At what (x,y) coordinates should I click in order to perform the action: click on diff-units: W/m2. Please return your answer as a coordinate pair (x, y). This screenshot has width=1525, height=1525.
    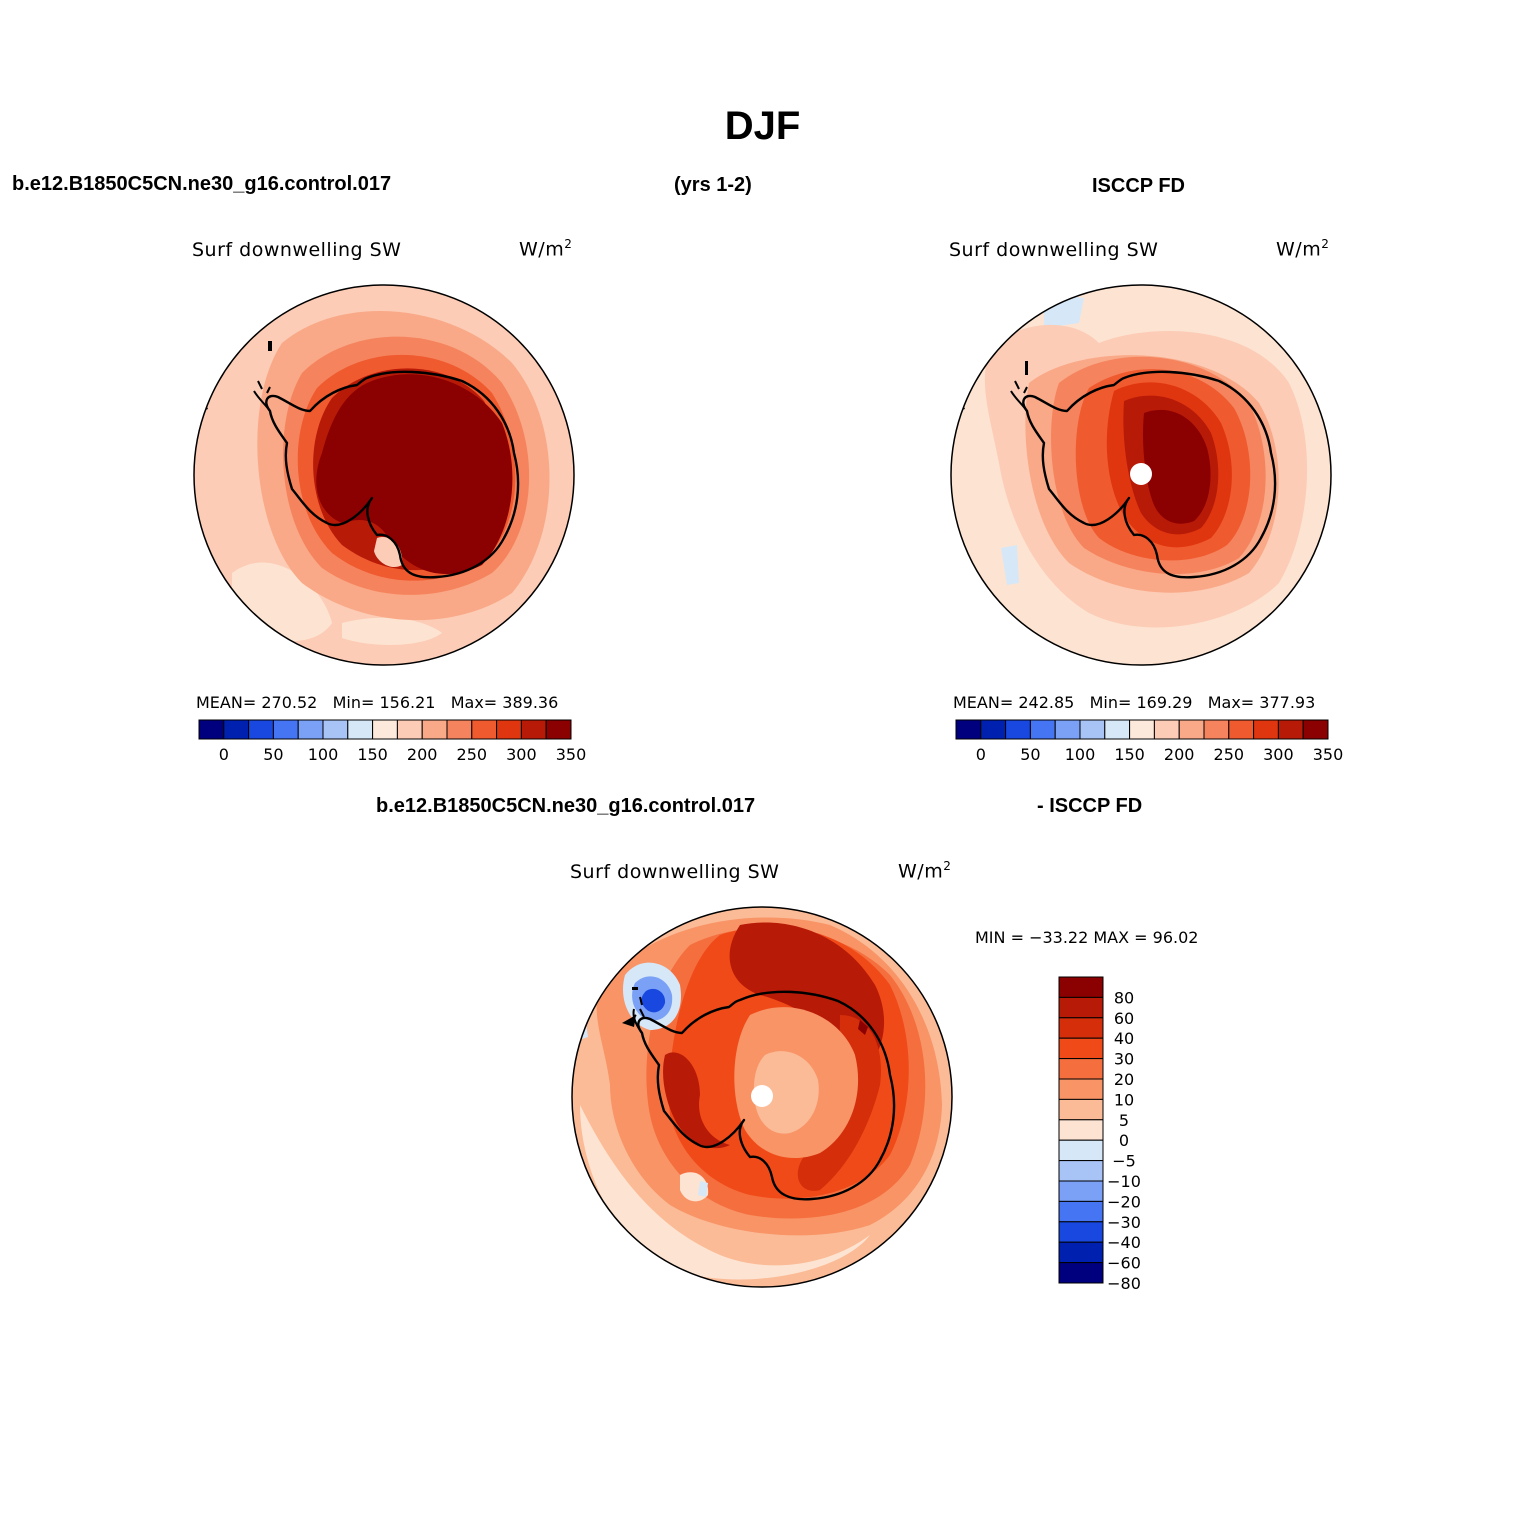
    Looking at the image, I should click on (925, 871).